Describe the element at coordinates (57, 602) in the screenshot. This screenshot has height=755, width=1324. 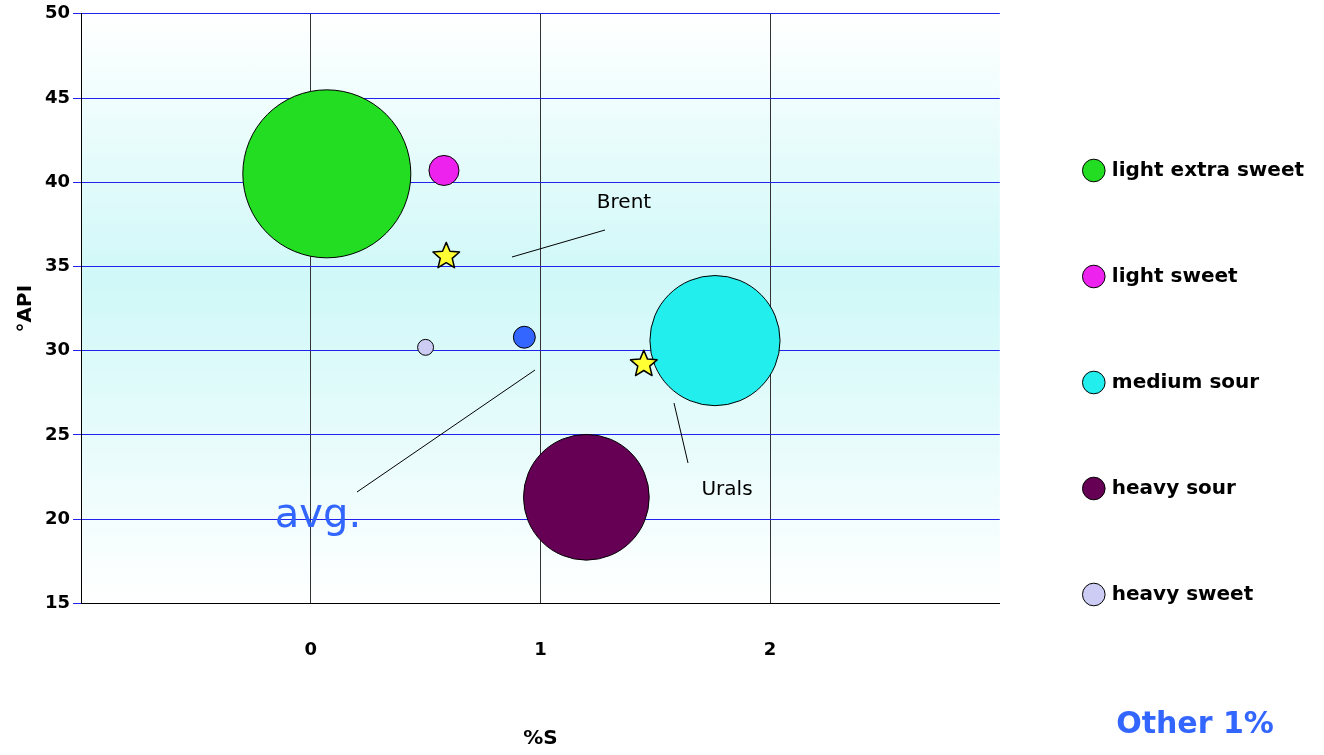
I see `y-tick-label: 15` at that location.